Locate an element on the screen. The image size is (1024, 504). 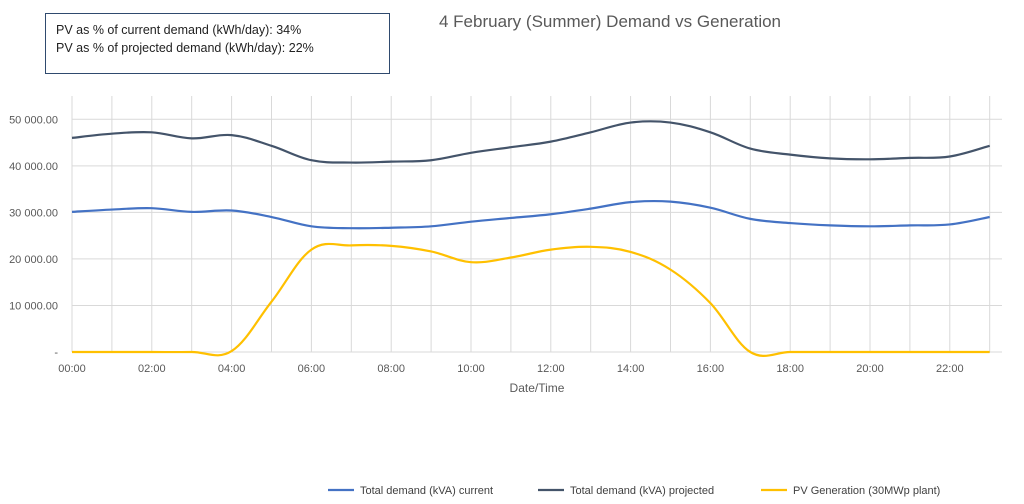
legend-label: PV Generation (30MWp plant) is located at coordinates (866, 491).